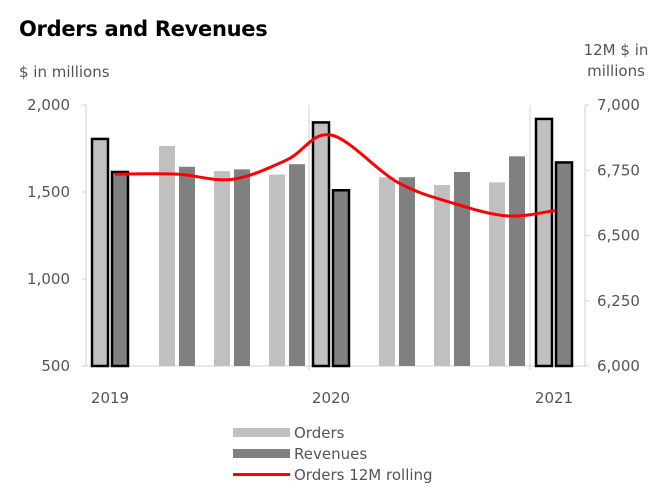 This screenshot has height=492, width=669. Describe the element at coordinates (261, 453) in the screenshot. I see `legend-swatch-revenues` at that location.